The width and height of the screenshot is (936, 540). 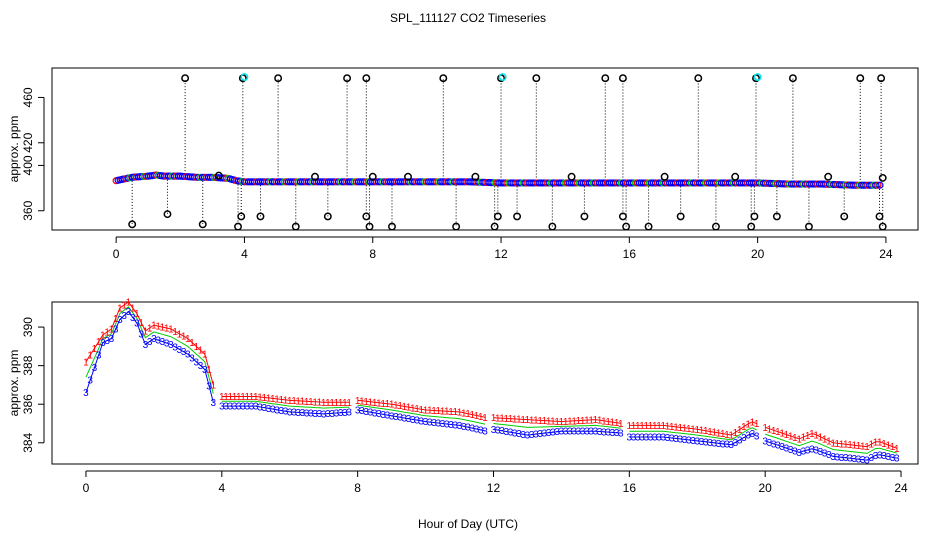 What do you see at coordinates (33, 385) in the screenshot?
I see `bottom-panel-y-axis: 384 386 388 390` at bounding box center [33, 385].